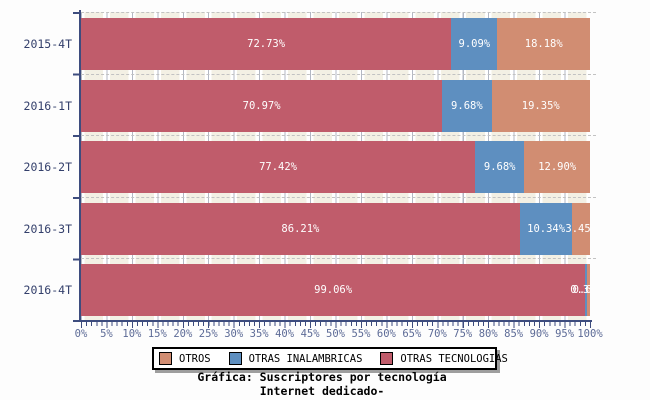 This screenshot has width=650, height=400. I want to click on bar-value-label: 99.06%, so click(333, 290).